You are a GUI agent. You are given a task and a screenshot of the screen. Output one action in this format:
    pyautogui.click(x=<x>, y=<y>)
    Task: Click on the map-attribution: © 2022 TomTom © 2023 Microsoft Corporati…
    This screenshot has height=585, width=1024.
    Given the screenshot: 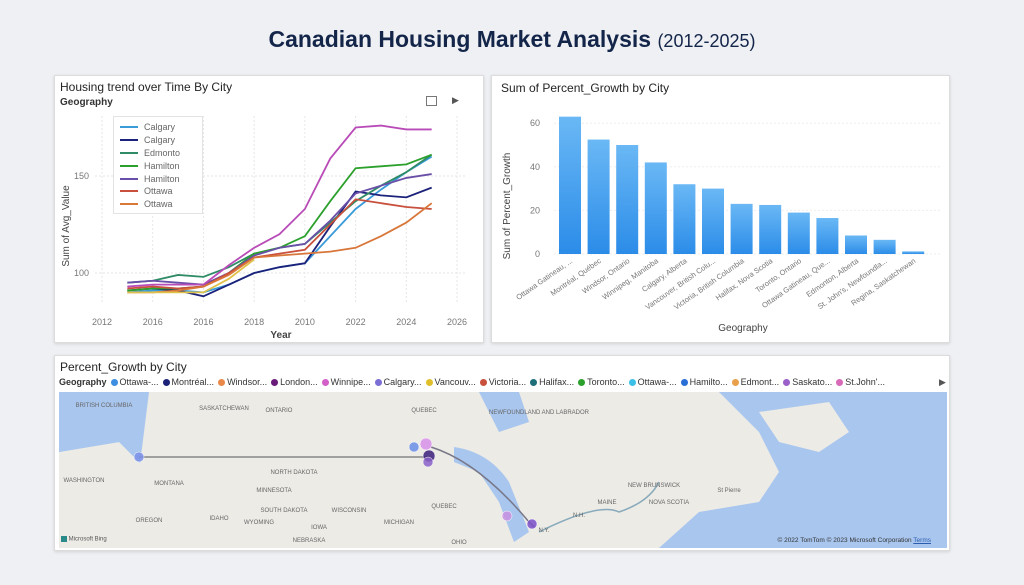 What is the action you would take?
    pyautogui.click(x=854, y=540)
    